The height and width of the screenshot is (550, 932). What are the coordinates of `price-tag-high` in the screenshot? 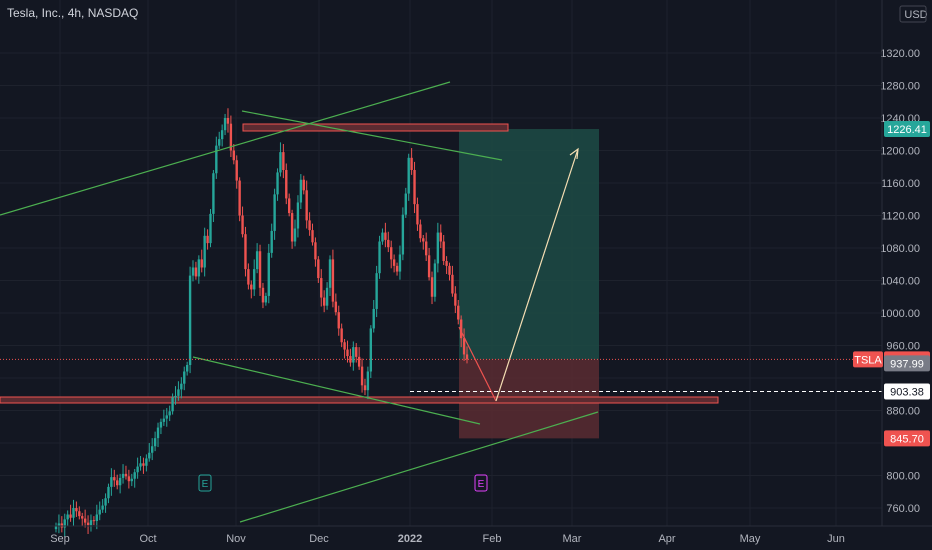 It's located at (907, 129).